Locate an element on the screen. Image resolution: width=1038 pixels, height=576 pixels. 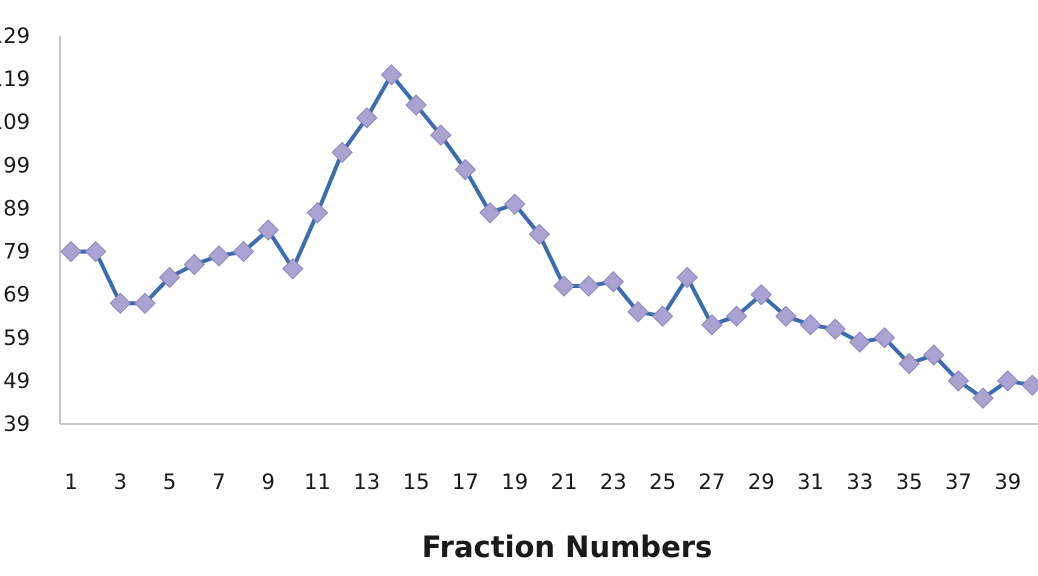
x-tick-label: 37 is located at coordinates (958, 482).